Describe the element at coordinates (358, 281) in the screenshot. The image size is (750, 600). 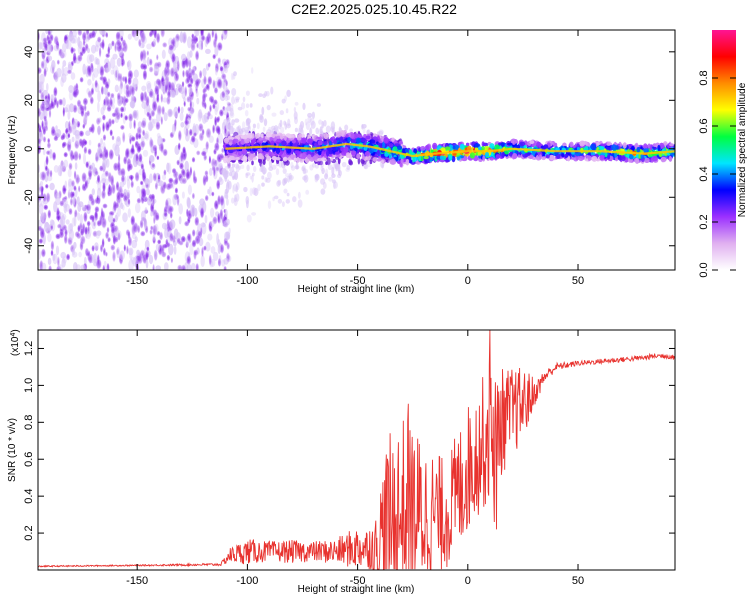
I see `x-tick-label: -50` at that location.